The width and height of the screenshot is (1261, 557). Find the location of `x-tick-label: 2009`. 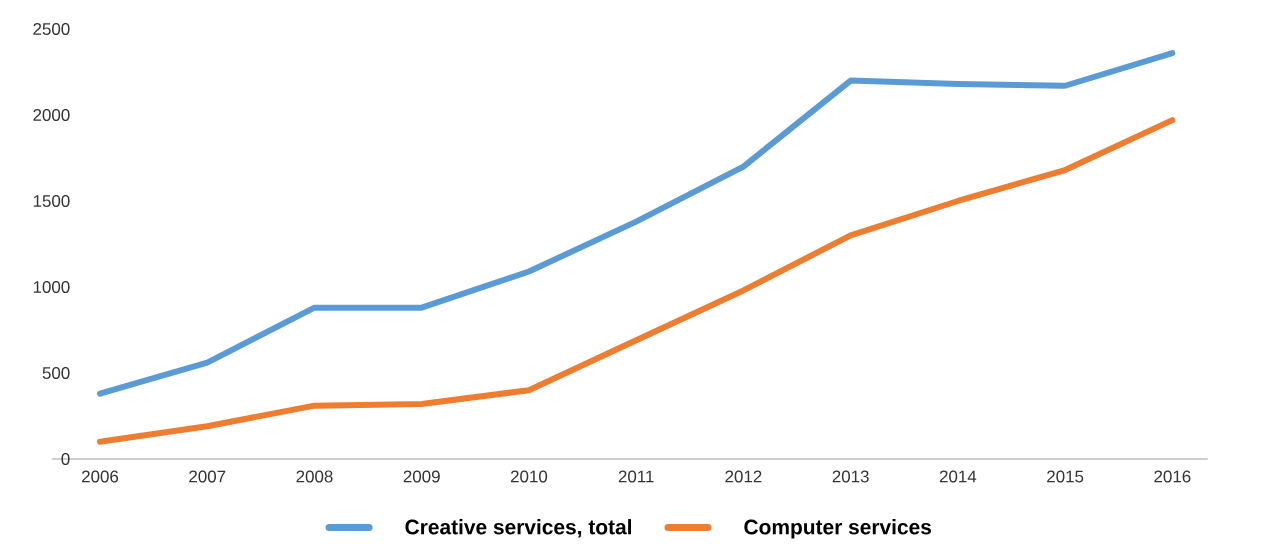

x-tick-label: 2009 is located at coordinates (421, 476).